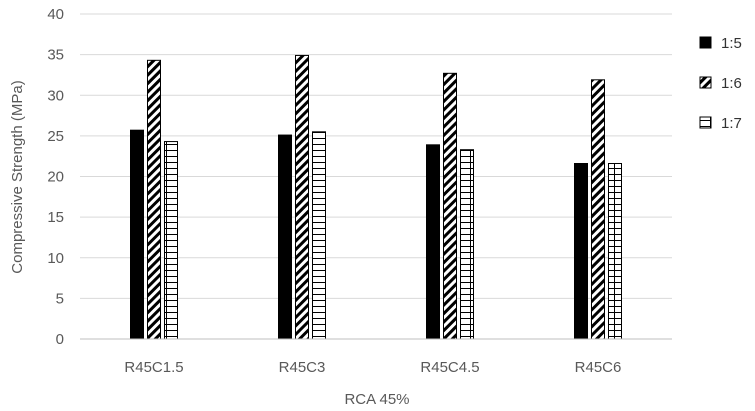  I want to click on bar-1-5-r45c3, so click(285, 237).